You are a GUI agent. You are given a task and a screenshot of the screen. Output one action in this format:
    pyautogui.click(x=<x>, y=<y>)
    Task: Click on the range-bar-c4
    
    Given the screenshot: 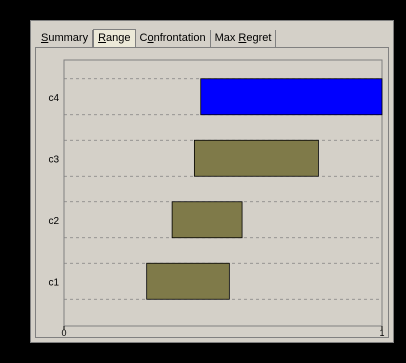 What is the action you would take?
    pyautogui.click(x=291, y=97)
    